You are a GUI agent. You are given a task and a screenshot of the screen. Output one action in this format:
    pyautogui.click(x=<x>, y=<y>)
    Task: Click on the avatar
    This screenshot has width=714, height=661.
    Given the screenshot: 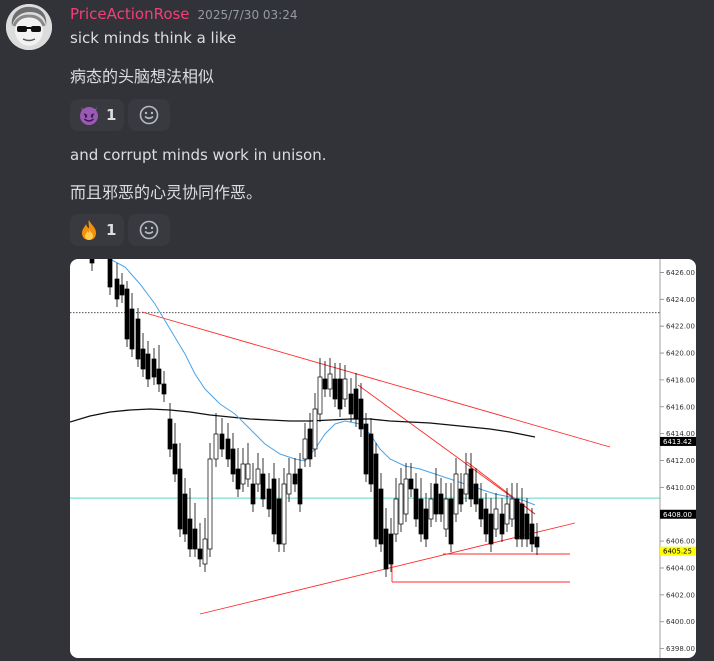 What is the action you would take?
    pyautogui.click(x=29, y=27)
    